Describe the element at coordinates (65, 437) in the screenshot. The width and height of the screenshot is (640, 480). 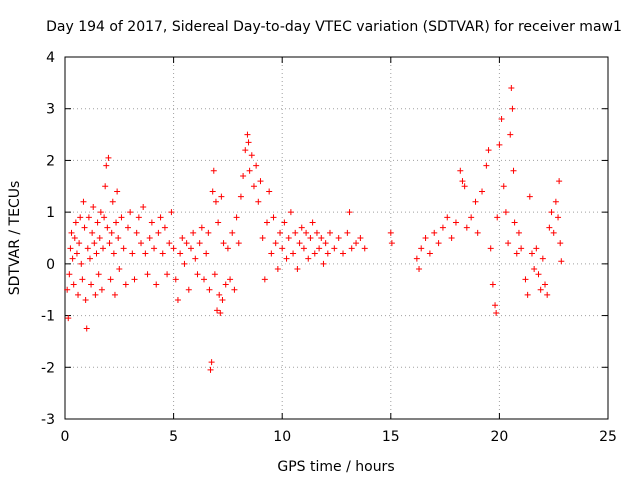
I see `x-tick-label: 0` at that location.